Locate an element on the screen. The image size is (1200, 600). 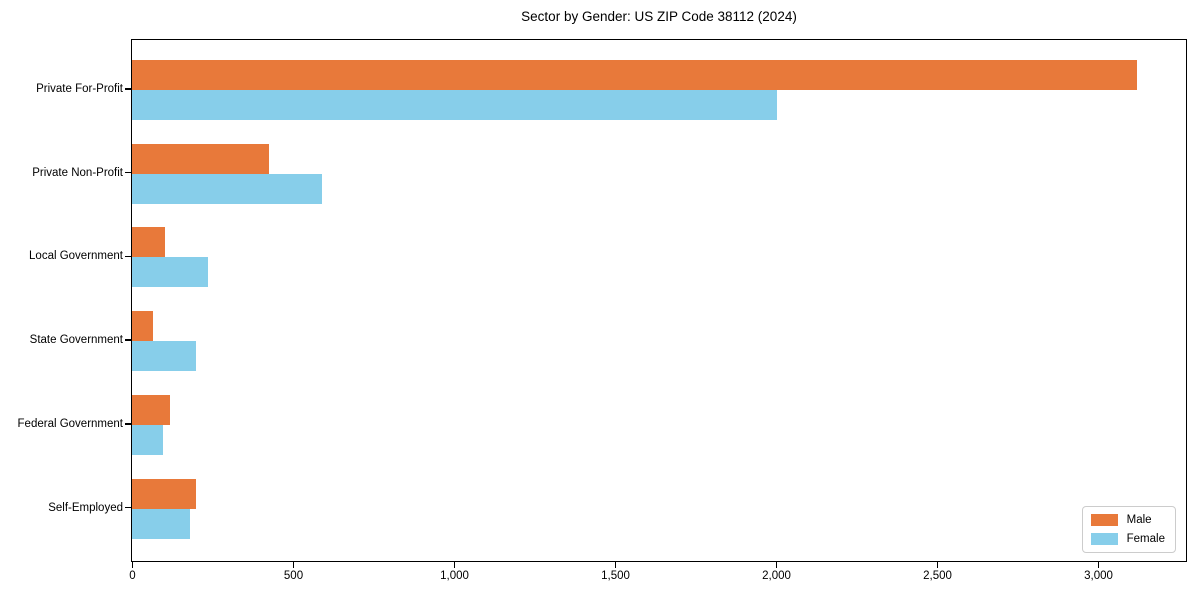
y-tick-mark-federal-government is located at coordinates (128, 424).